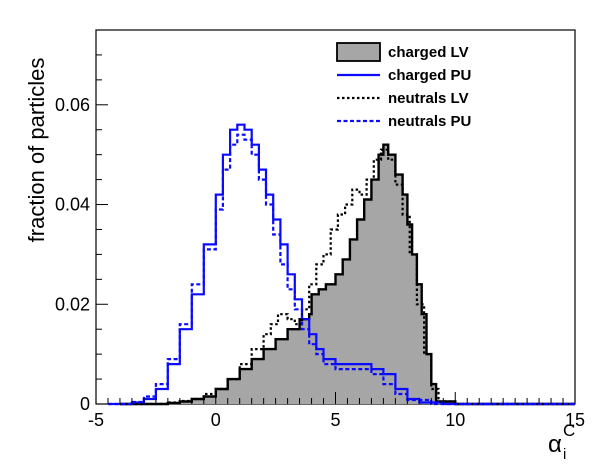 Image resolution: width=599 pixels, height=464 pixels. I want to click on x-axis-title-main: α, so click(555, 444).